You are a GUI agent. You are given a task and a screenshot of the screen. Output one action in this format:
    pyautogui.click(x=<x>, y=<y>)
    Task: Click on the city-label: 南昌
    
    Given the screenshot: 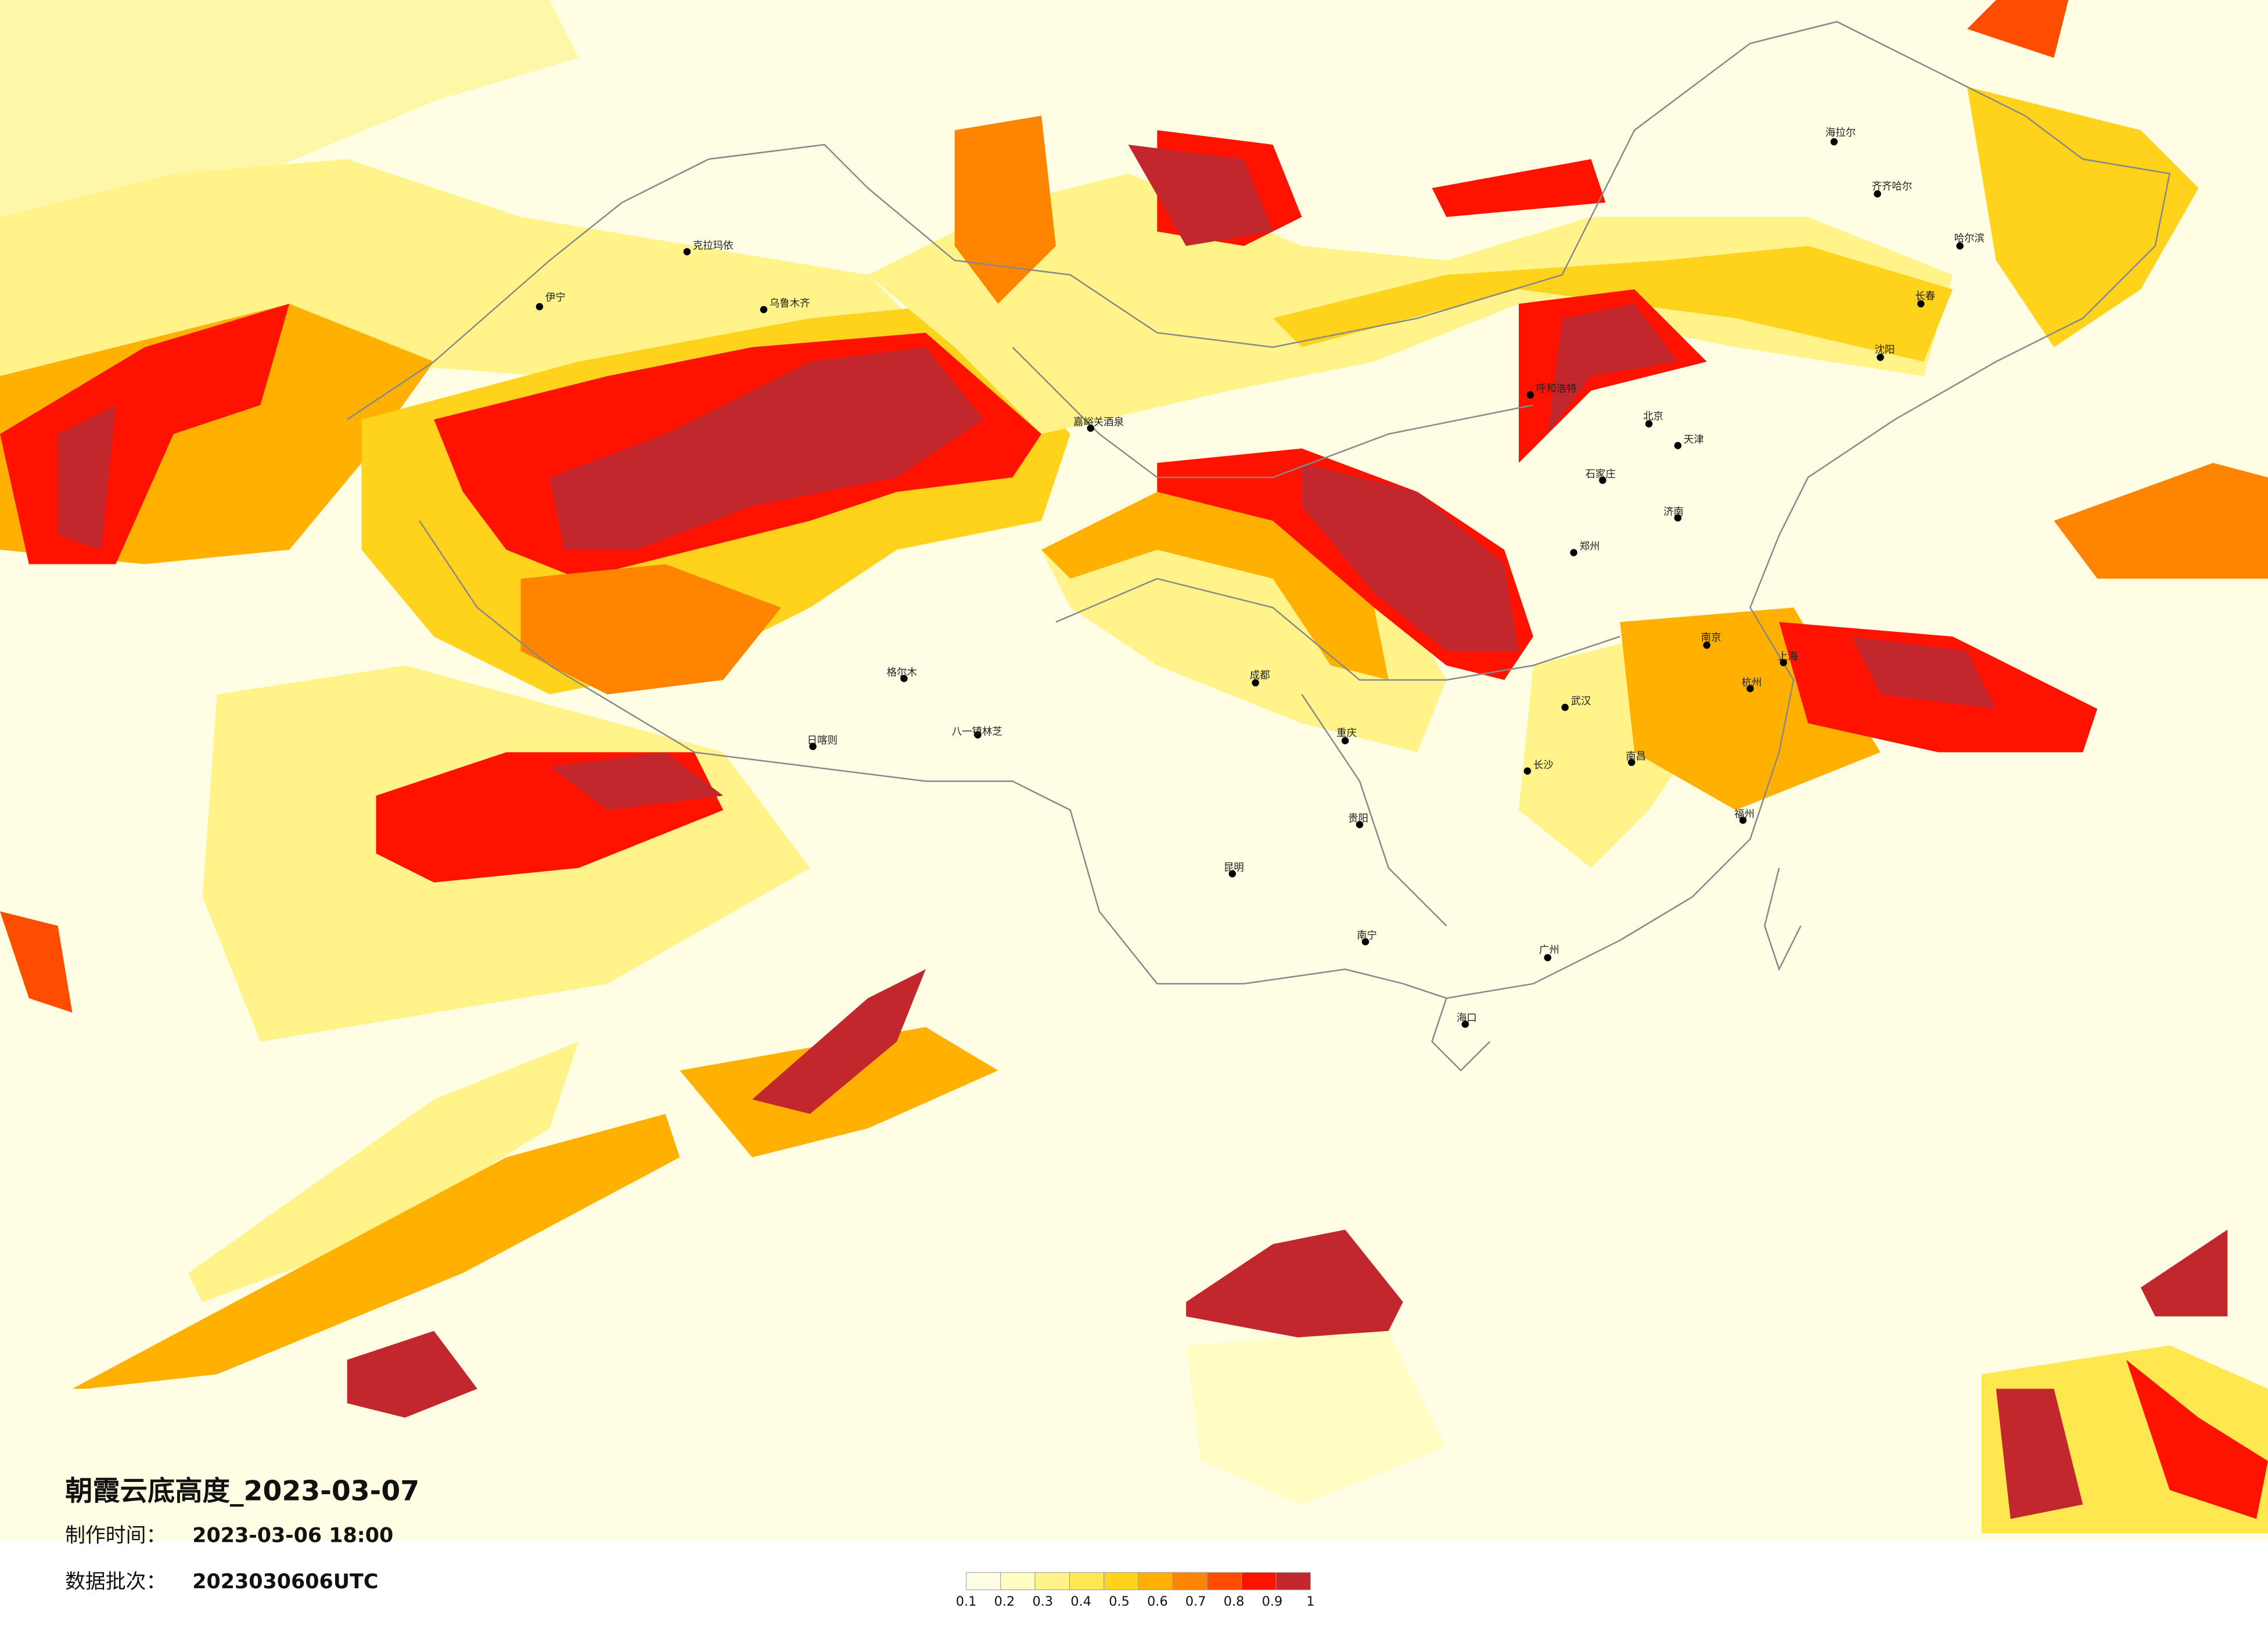 What is the action you would take?
    pyautogui.click(x=1636, y=756)
    